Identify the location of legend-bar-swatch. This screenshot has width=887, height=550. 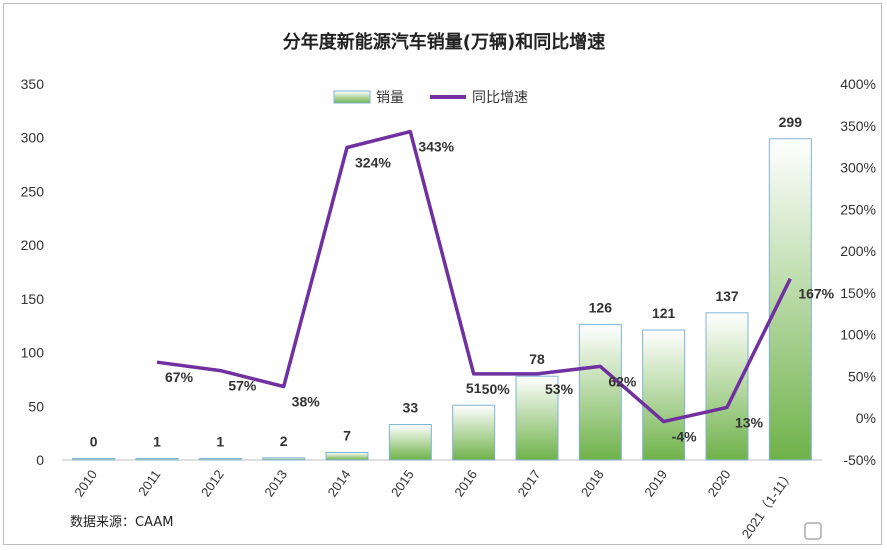
(352, 97).